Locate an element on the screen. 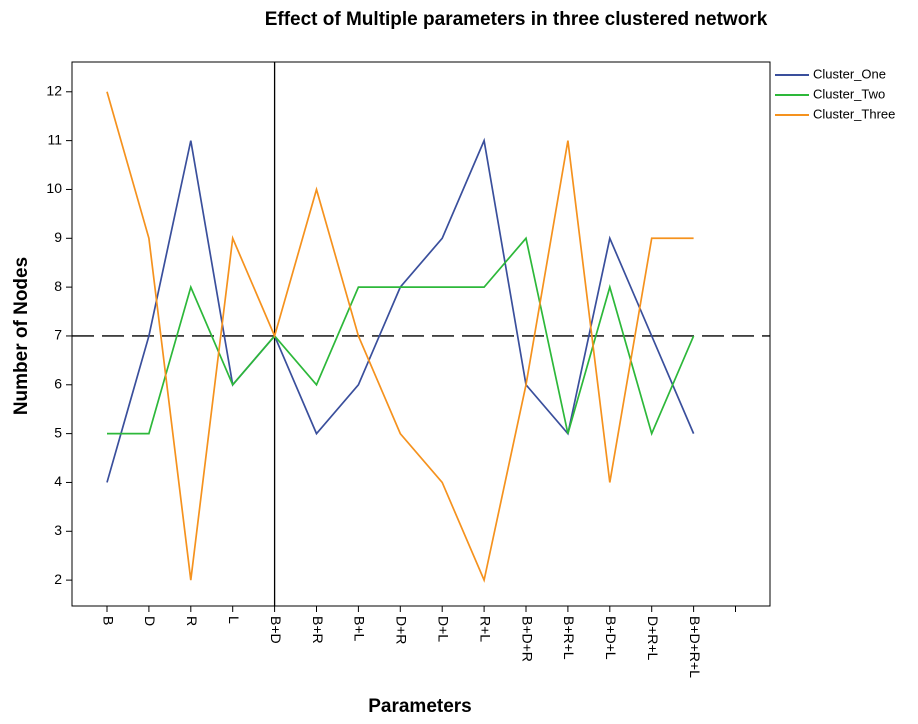  x-tick-label: D+L is located at coordinates (443, 629).